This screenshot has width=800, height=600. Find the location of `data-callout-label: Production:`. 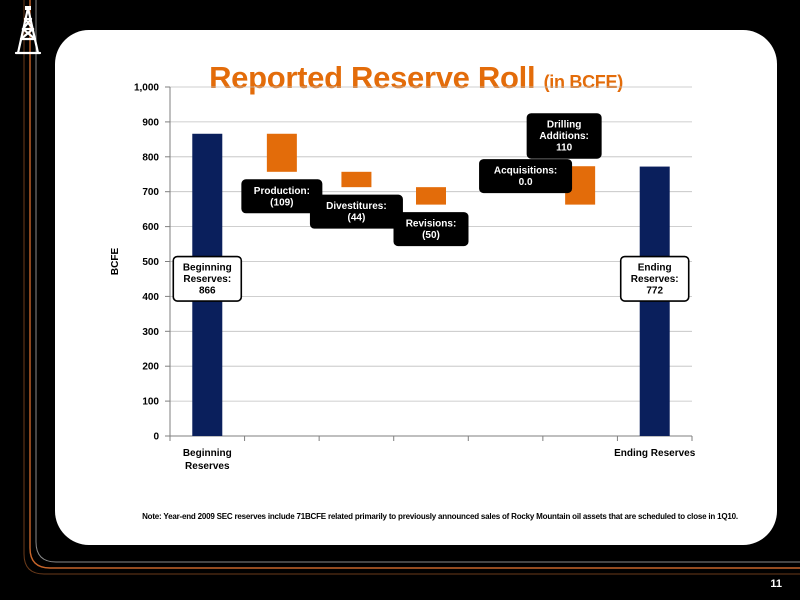

data-callout-label: Production: is located at coordinates (282, 191).